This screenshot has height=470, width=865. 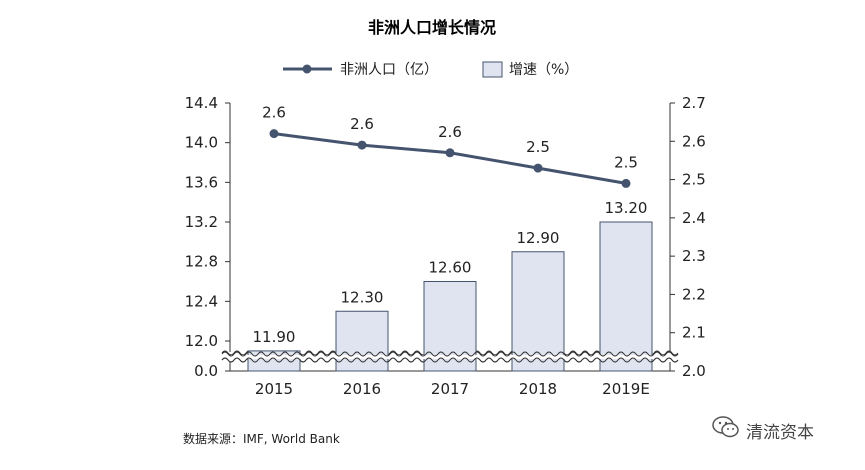 I want to click on right-tick-label: 2.2, so click(x=694, y=294).